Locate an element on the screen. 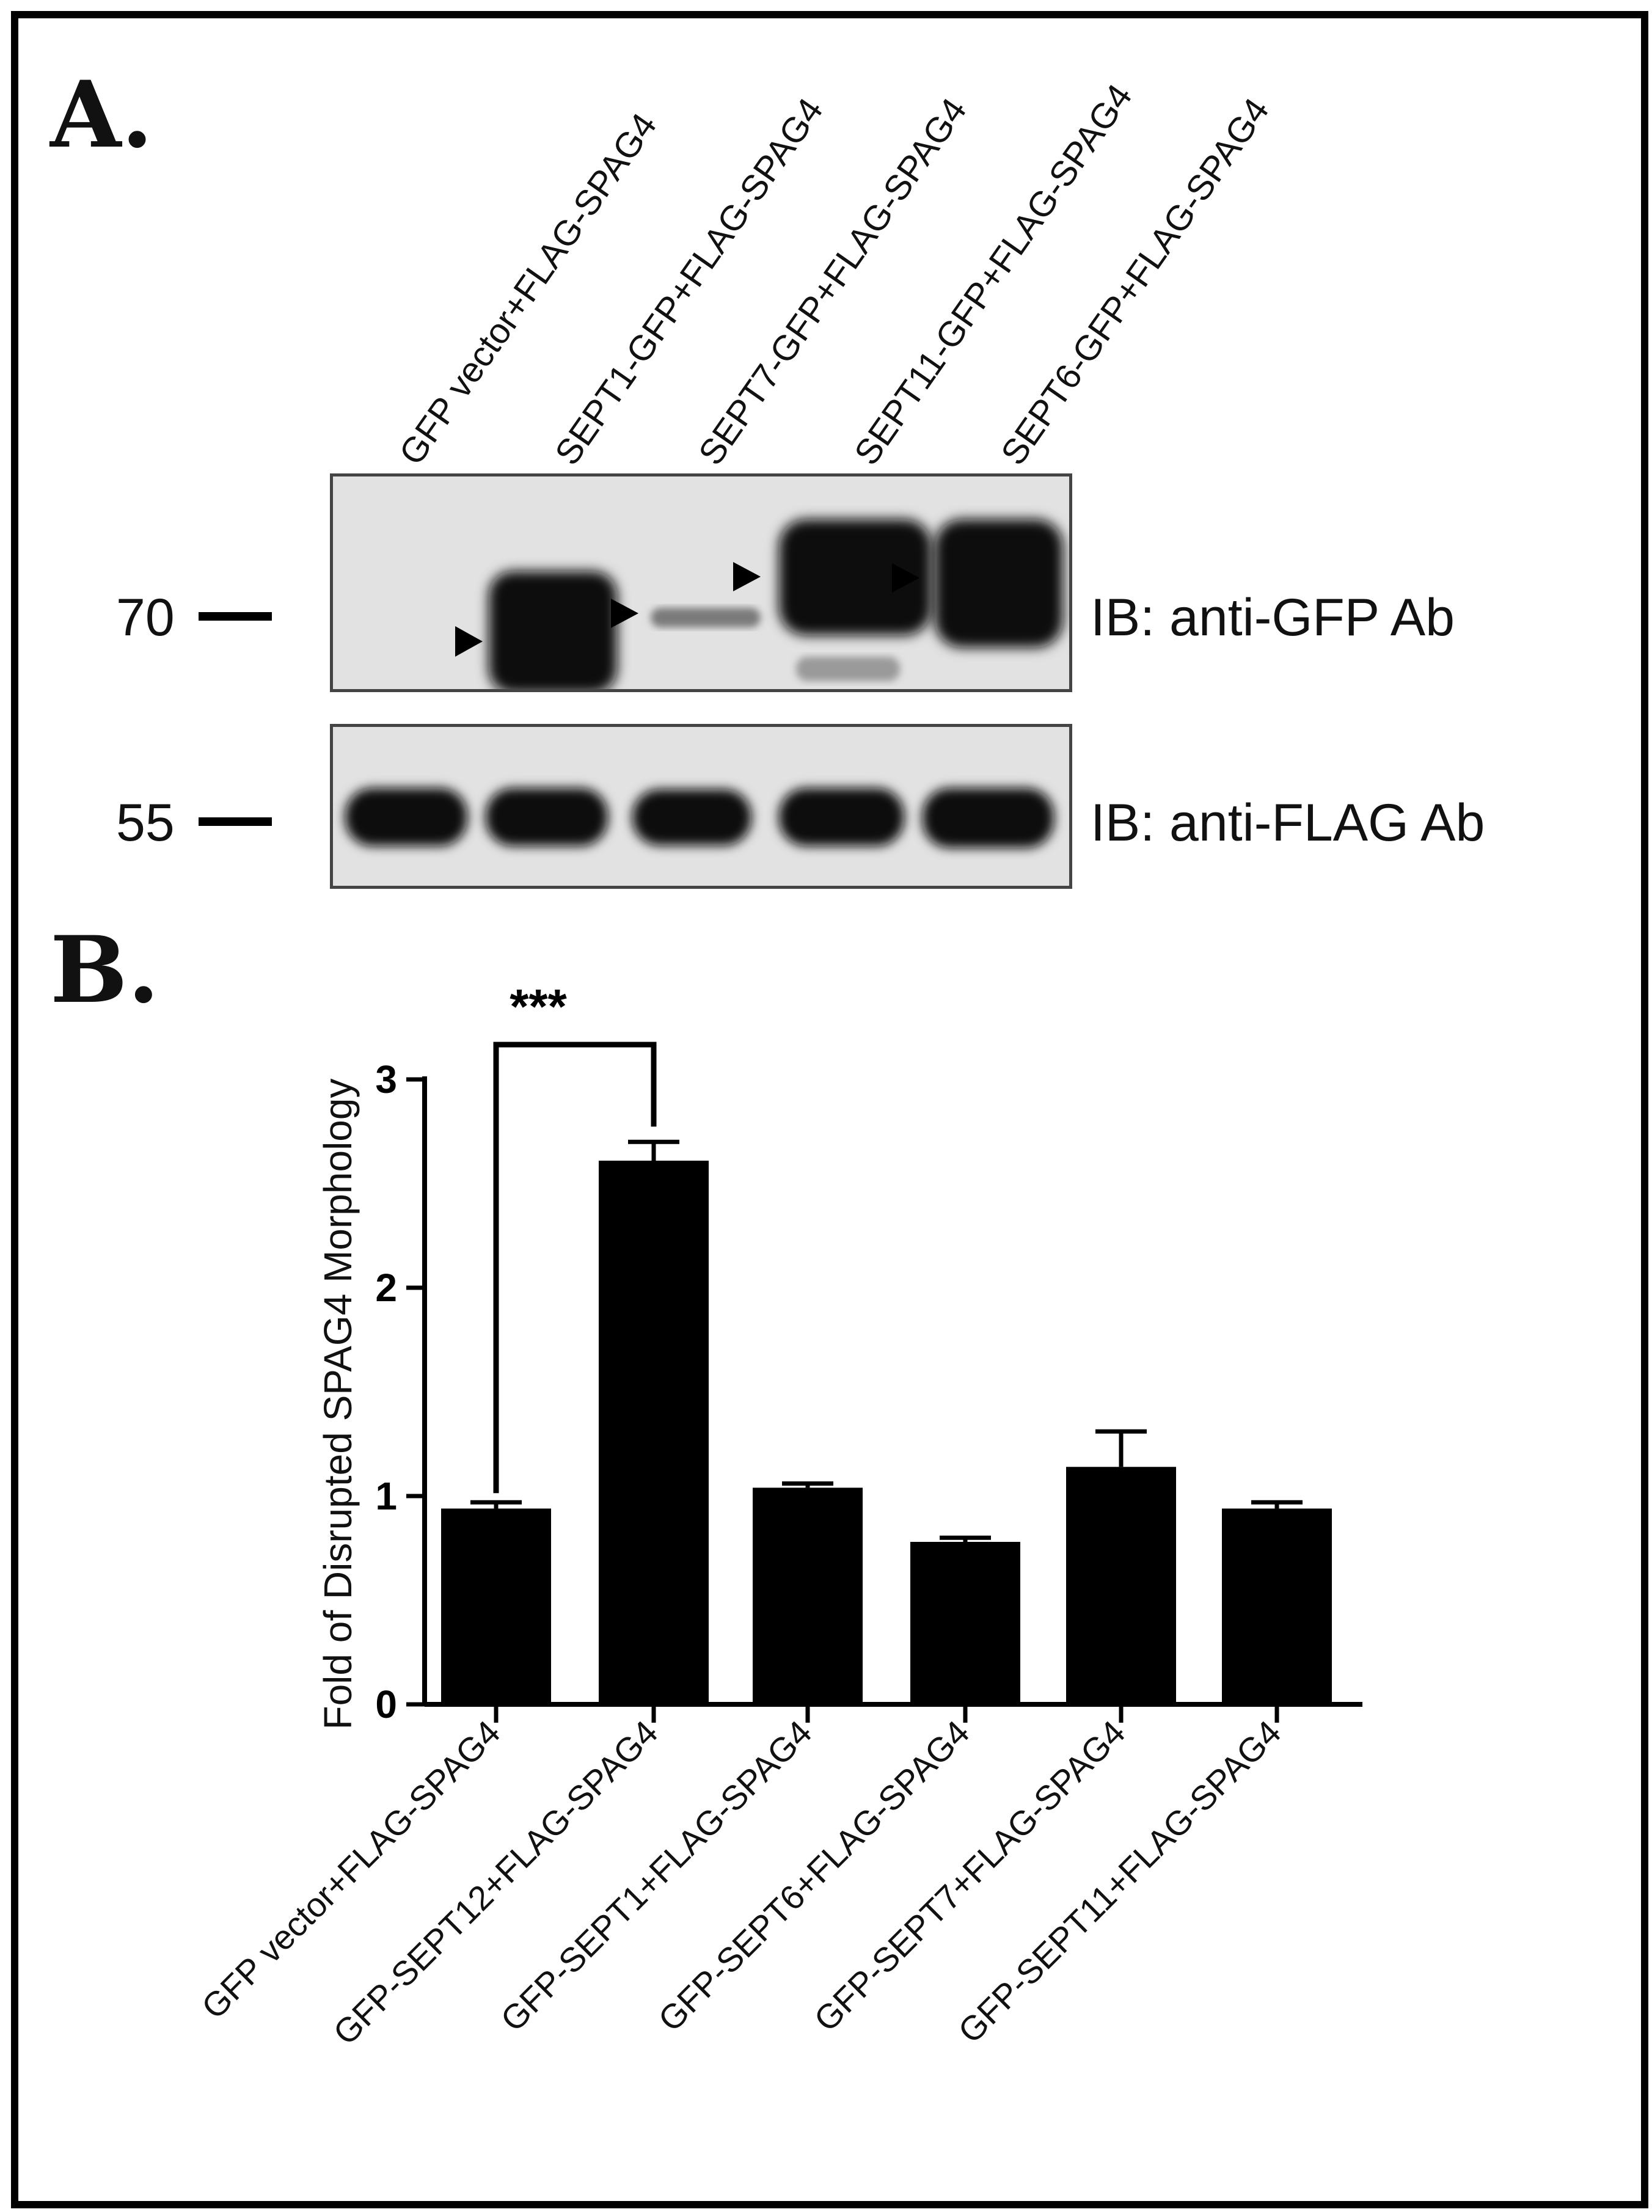 Image resolution: width=1652 pixels, height=2212 pixels. band-sept11-gfp is located at coordinates (855, 577).